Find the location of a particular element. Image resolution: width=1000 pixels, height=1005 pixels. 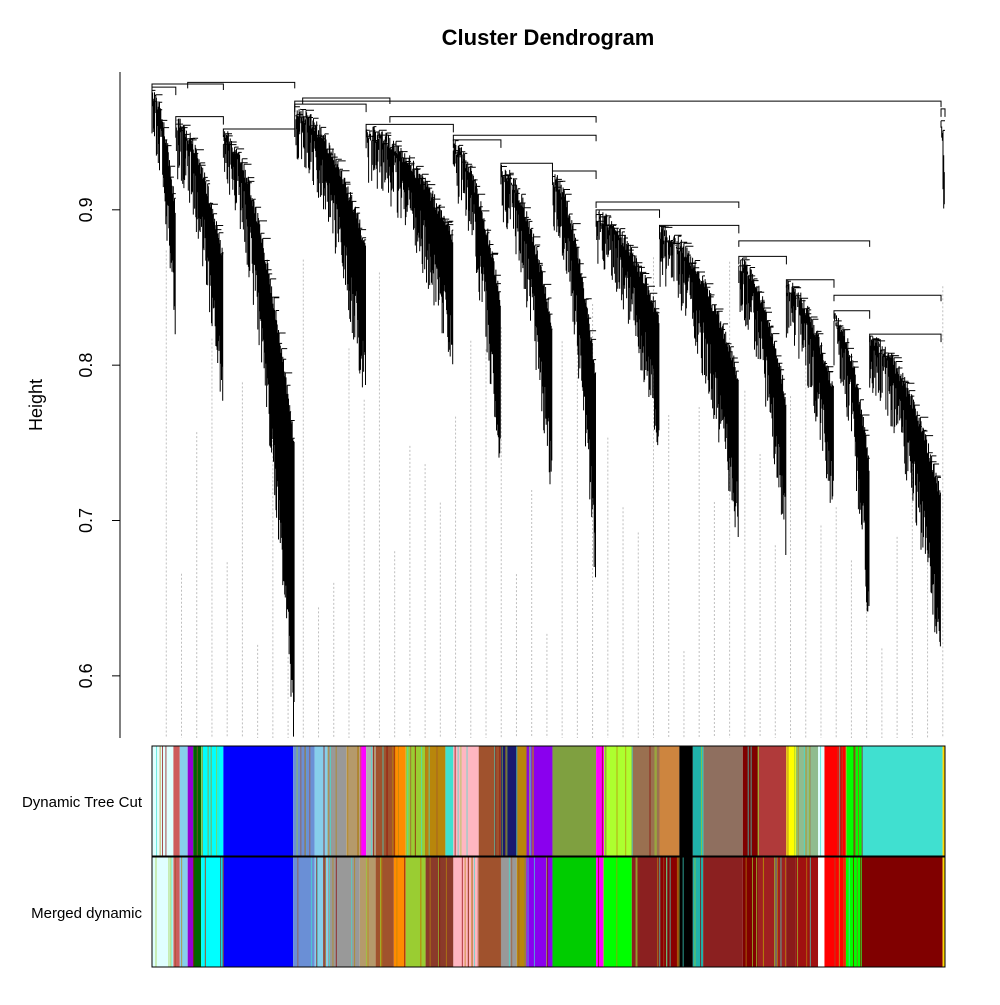

y-axis: 0.6 0.7 0.8 0.9 is located at coordinates (98, 405).